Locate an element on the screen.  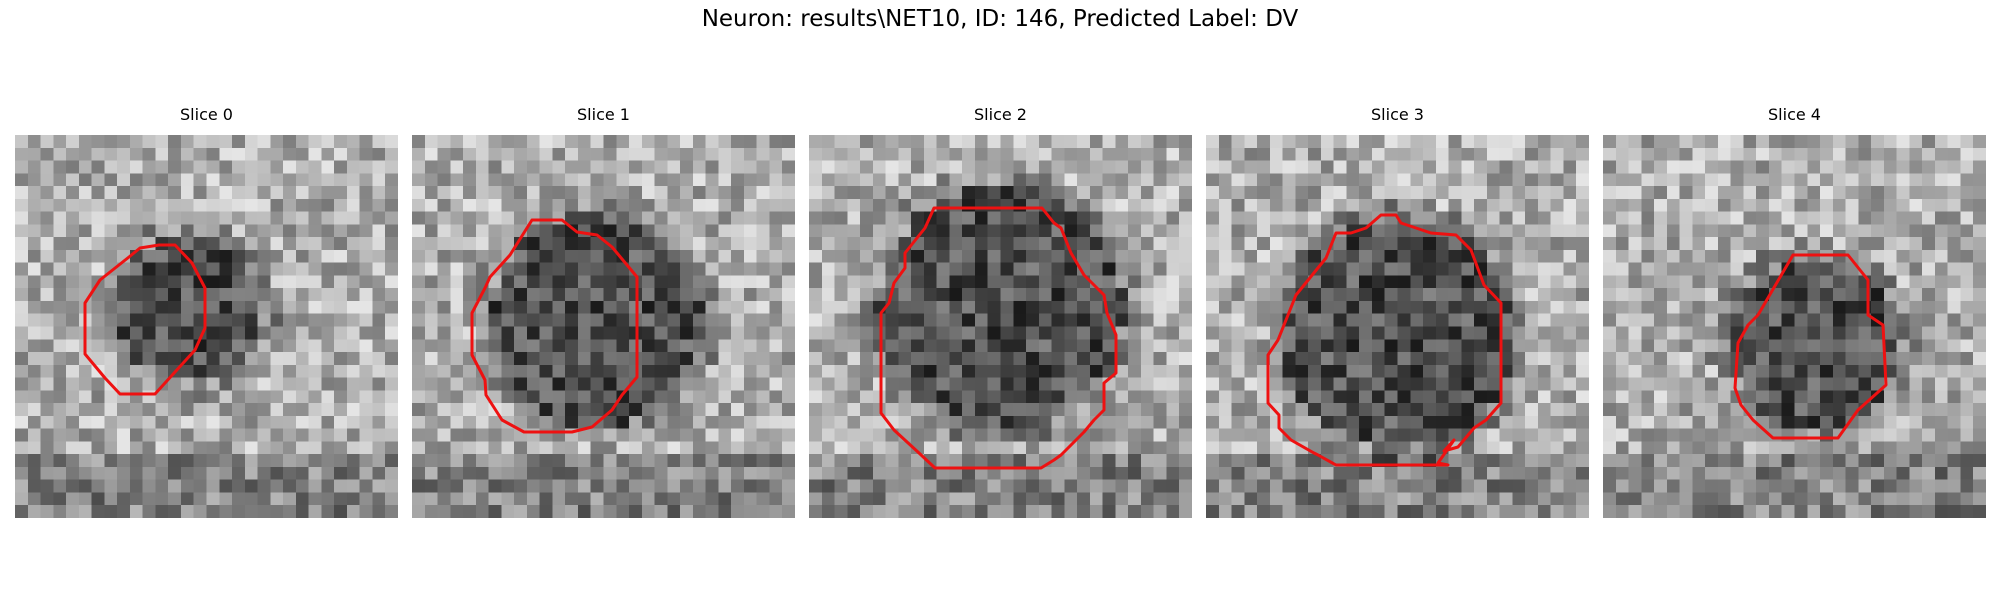
slice-panel-3: Slice 3 is located at coordinates (1397, 311).